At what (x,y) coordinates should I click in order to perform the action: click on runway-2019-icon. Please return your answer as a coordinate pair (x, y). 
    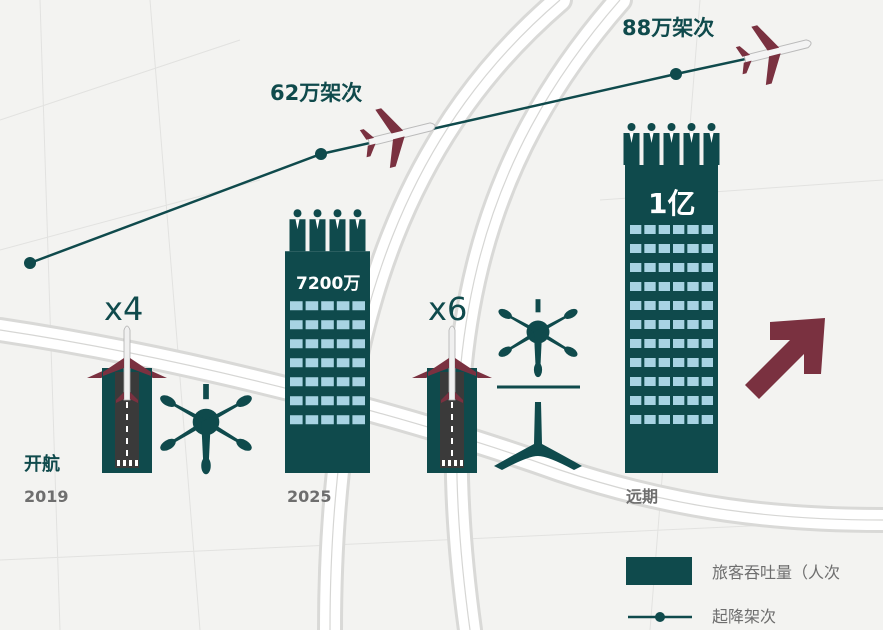
    Looking at the image, I should click on (127, 399).